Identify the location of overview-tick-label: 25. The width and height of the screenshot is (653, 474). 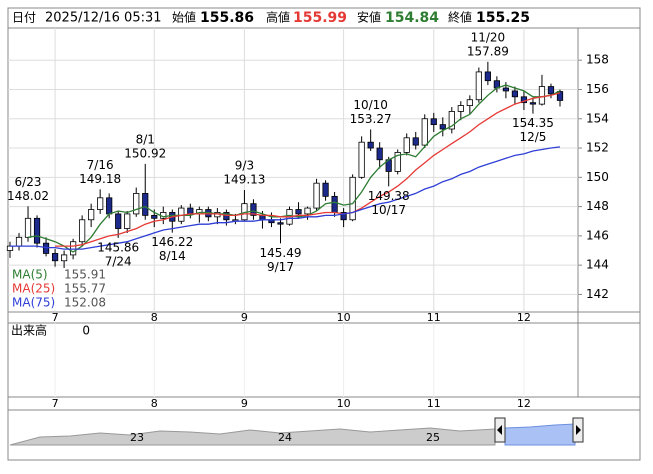
(433, 437).